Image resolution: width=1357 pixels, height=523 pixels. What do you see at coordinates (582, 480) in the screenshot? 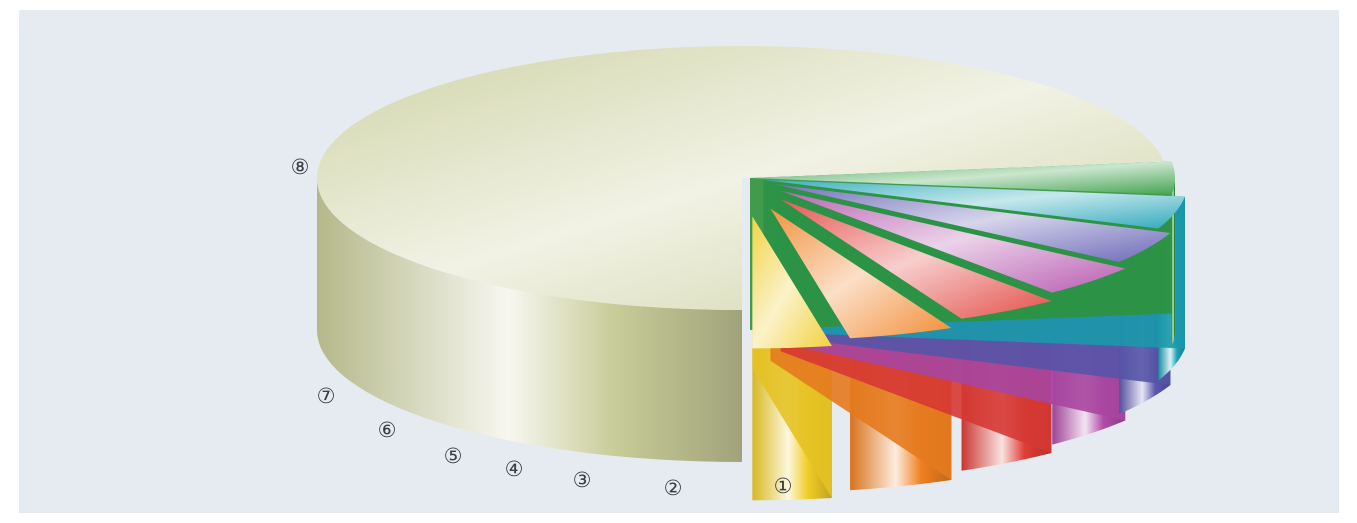
I see `slice-label-3: ③` at bounding box center [582, 480].